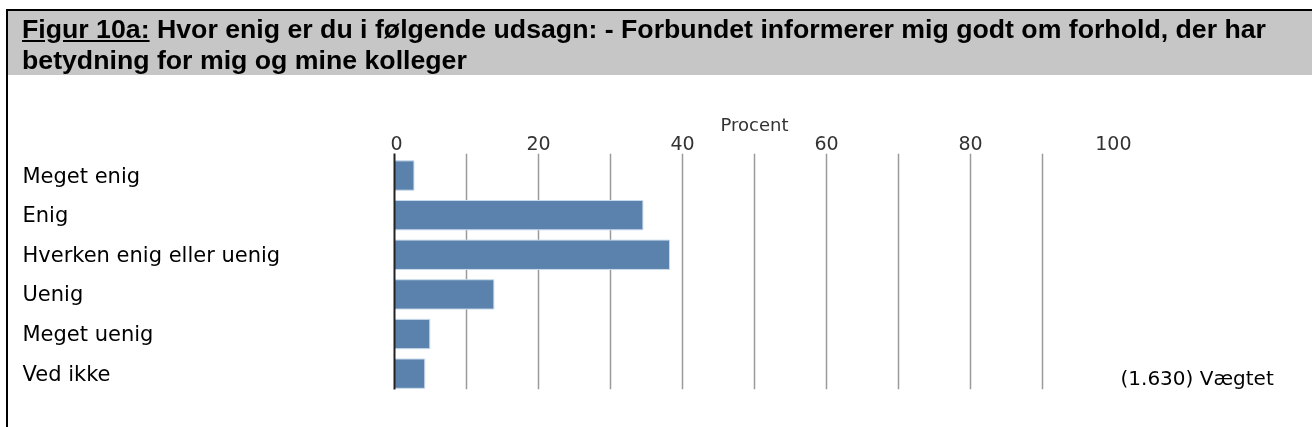  What do you see at coordinates (53, 294) in the screenshot?
I see `y-tick-label: Uenig` at bounding box center [53, 294].